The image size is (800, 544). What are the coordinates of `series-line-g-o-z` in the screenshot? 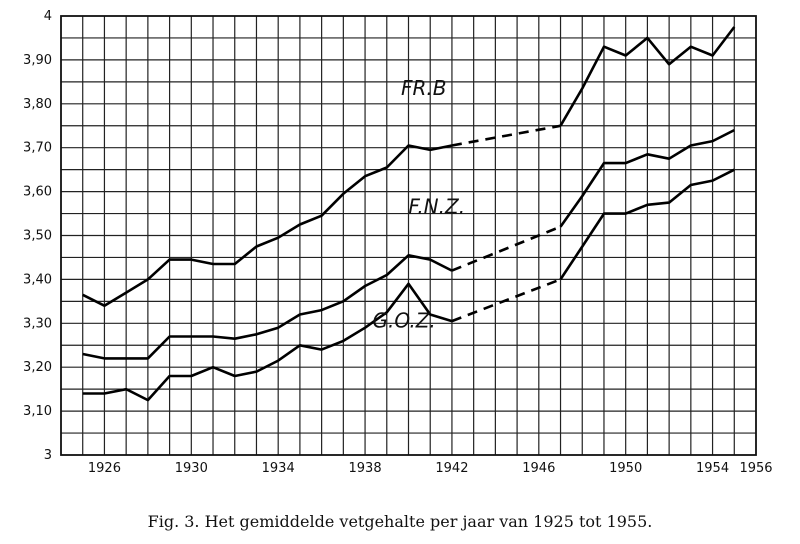 It's located at (267, 342).